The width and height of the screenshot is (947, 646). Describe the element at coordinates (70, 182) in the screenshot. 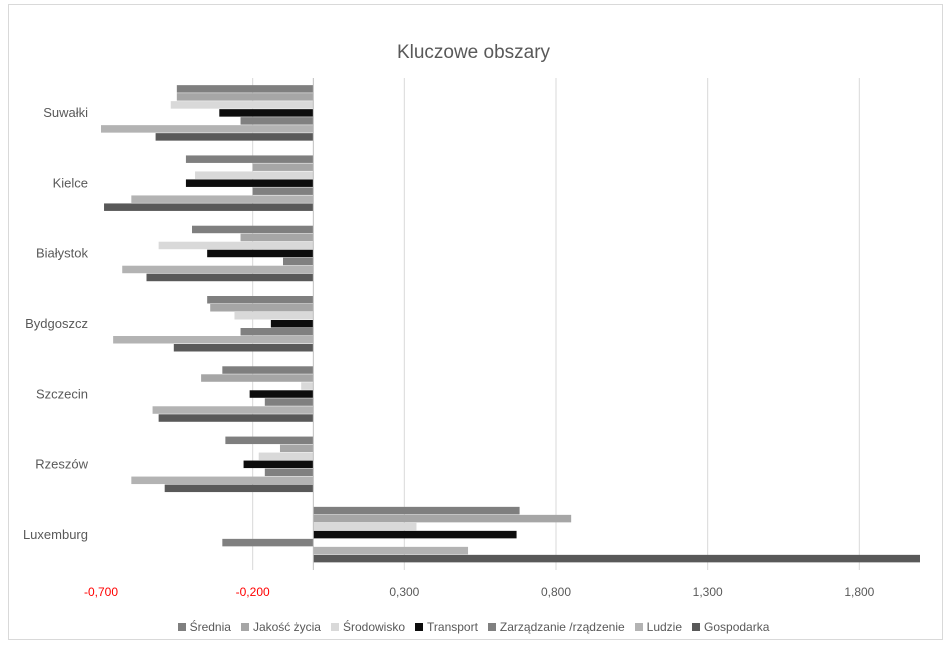

I see `category-label: Kielce` at that location.